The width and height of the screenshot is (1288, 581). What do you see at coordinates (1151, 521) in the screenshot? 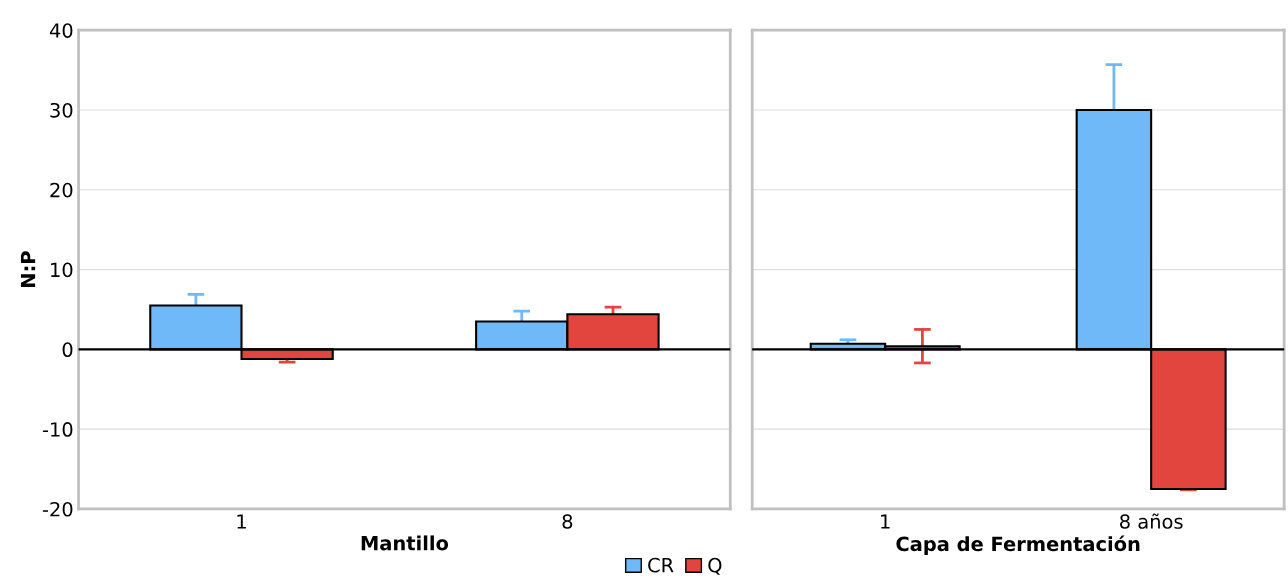
I see `x-tick-label: 8 años` at bounding box center [1151, 521].